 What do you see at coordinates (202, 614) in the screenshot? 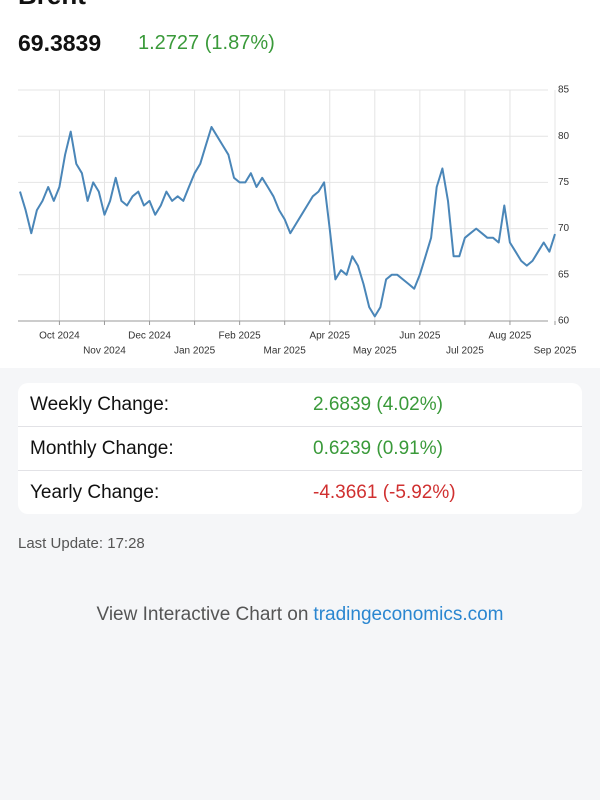
I see `footer-text: View Interactive Chart on` at bounding box center [202, 614].